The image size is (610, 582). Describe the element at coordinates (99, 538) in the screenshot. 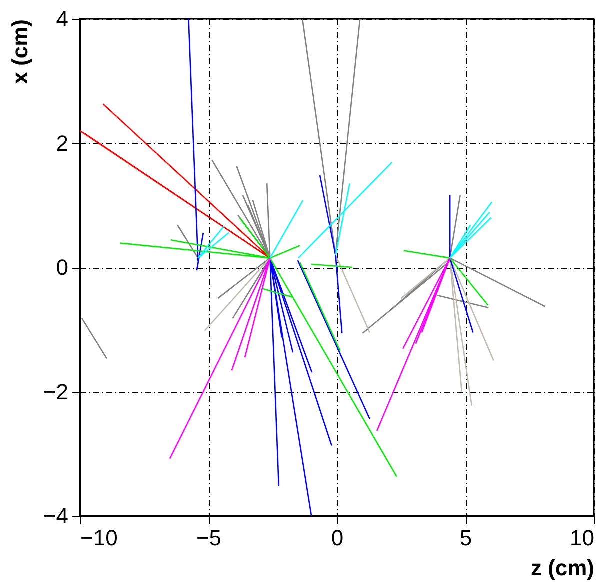

I see `x-tick-label: −10` at that location.